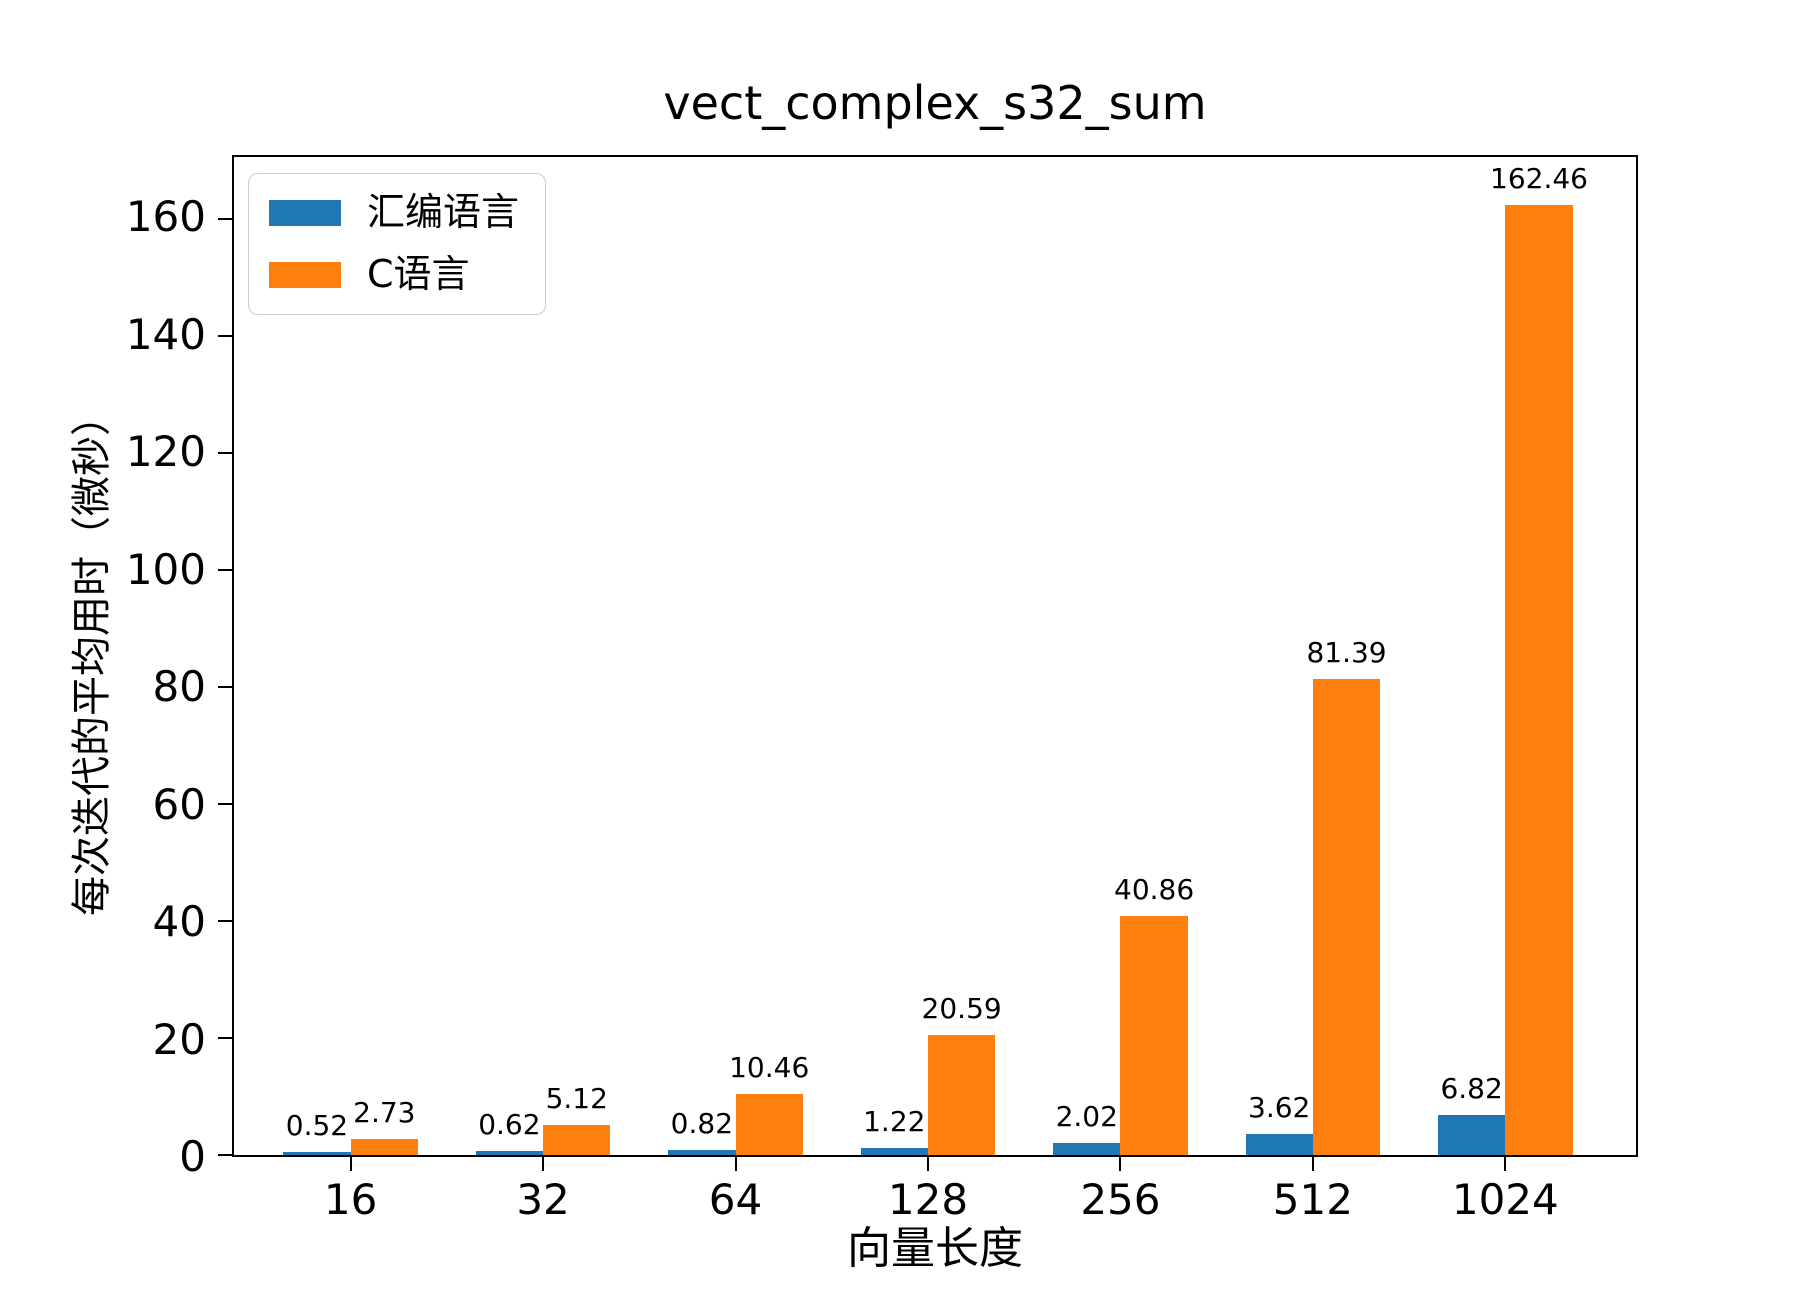  What do you see at coordinates (702, 1124) in the screenshot?
I see `bar-value-label: 0.82` at bounding box center [702, 1124].